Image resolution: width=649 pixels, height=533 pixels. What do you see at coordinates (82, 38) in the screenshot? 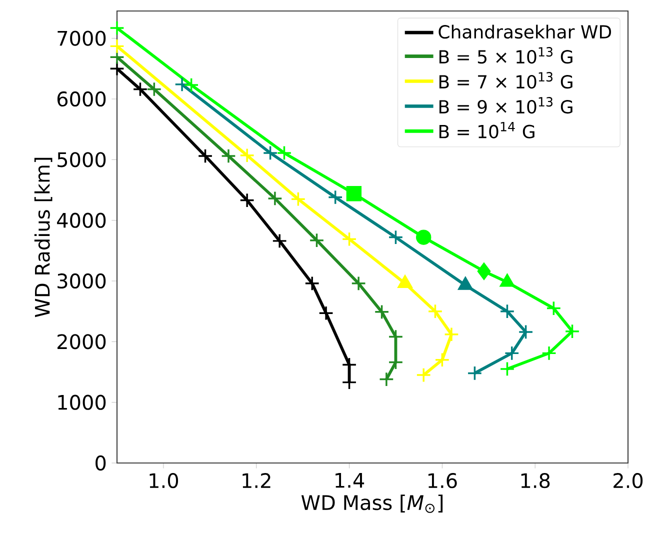
I see `y-tick-label: 7000` at bounding box center [82, 38].